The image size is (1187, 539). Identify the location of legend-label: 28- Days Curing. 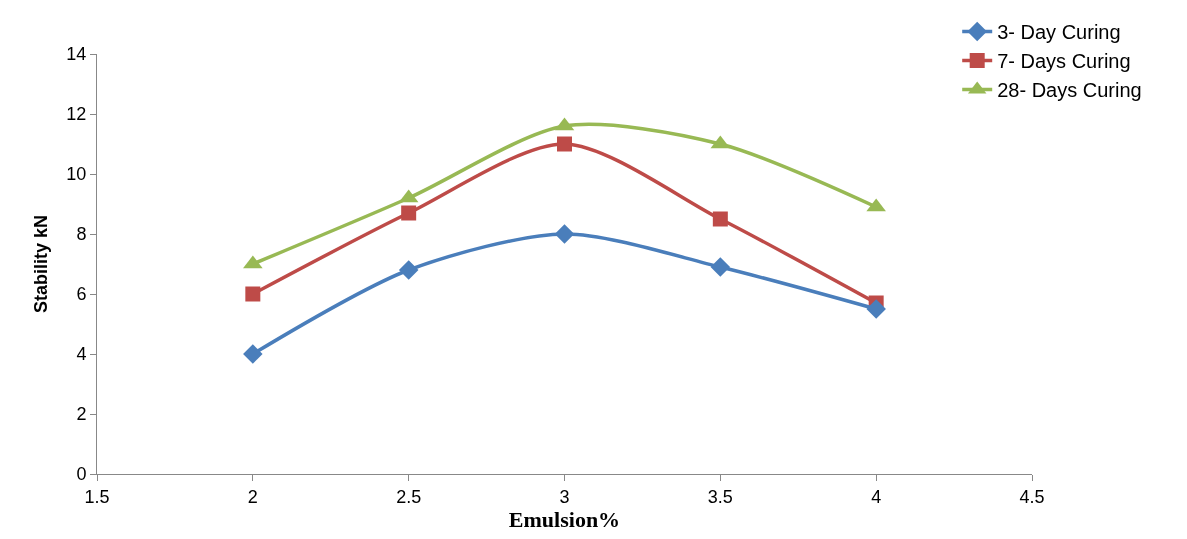
(1069, 90).